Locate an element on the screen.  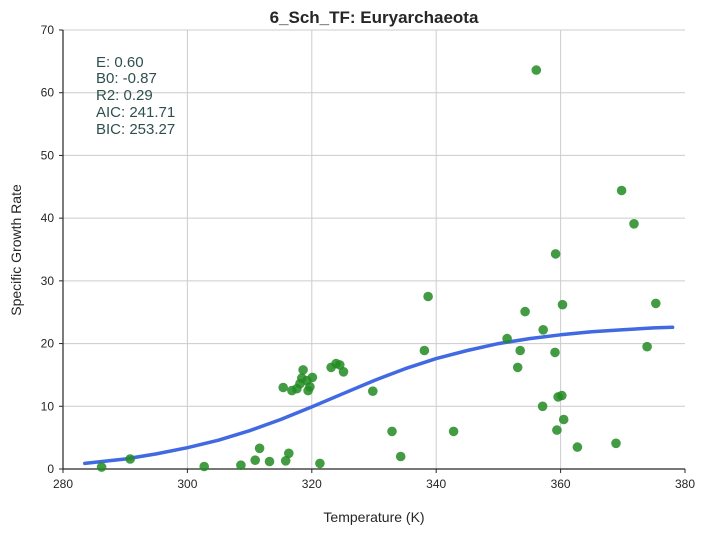
stat-e: E: 0.60 is located at coordinates (120, 62).